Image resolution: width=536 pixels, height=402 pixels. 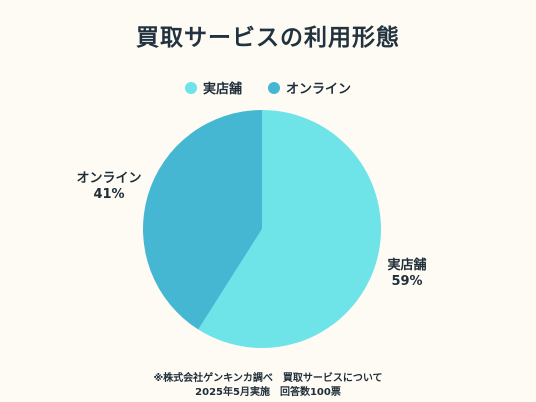 What do you see at coordinates (222, 89) in the screenshot?
I see `legend-label-store: 実店舗` at bounding box center [222, 89].